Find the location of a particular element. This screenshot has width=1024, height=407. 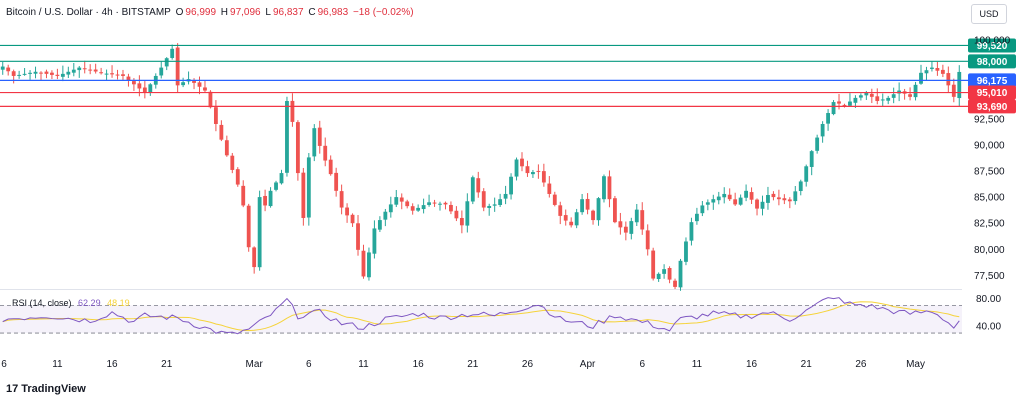

currency-button: USD is located at coordinates (989, 14).